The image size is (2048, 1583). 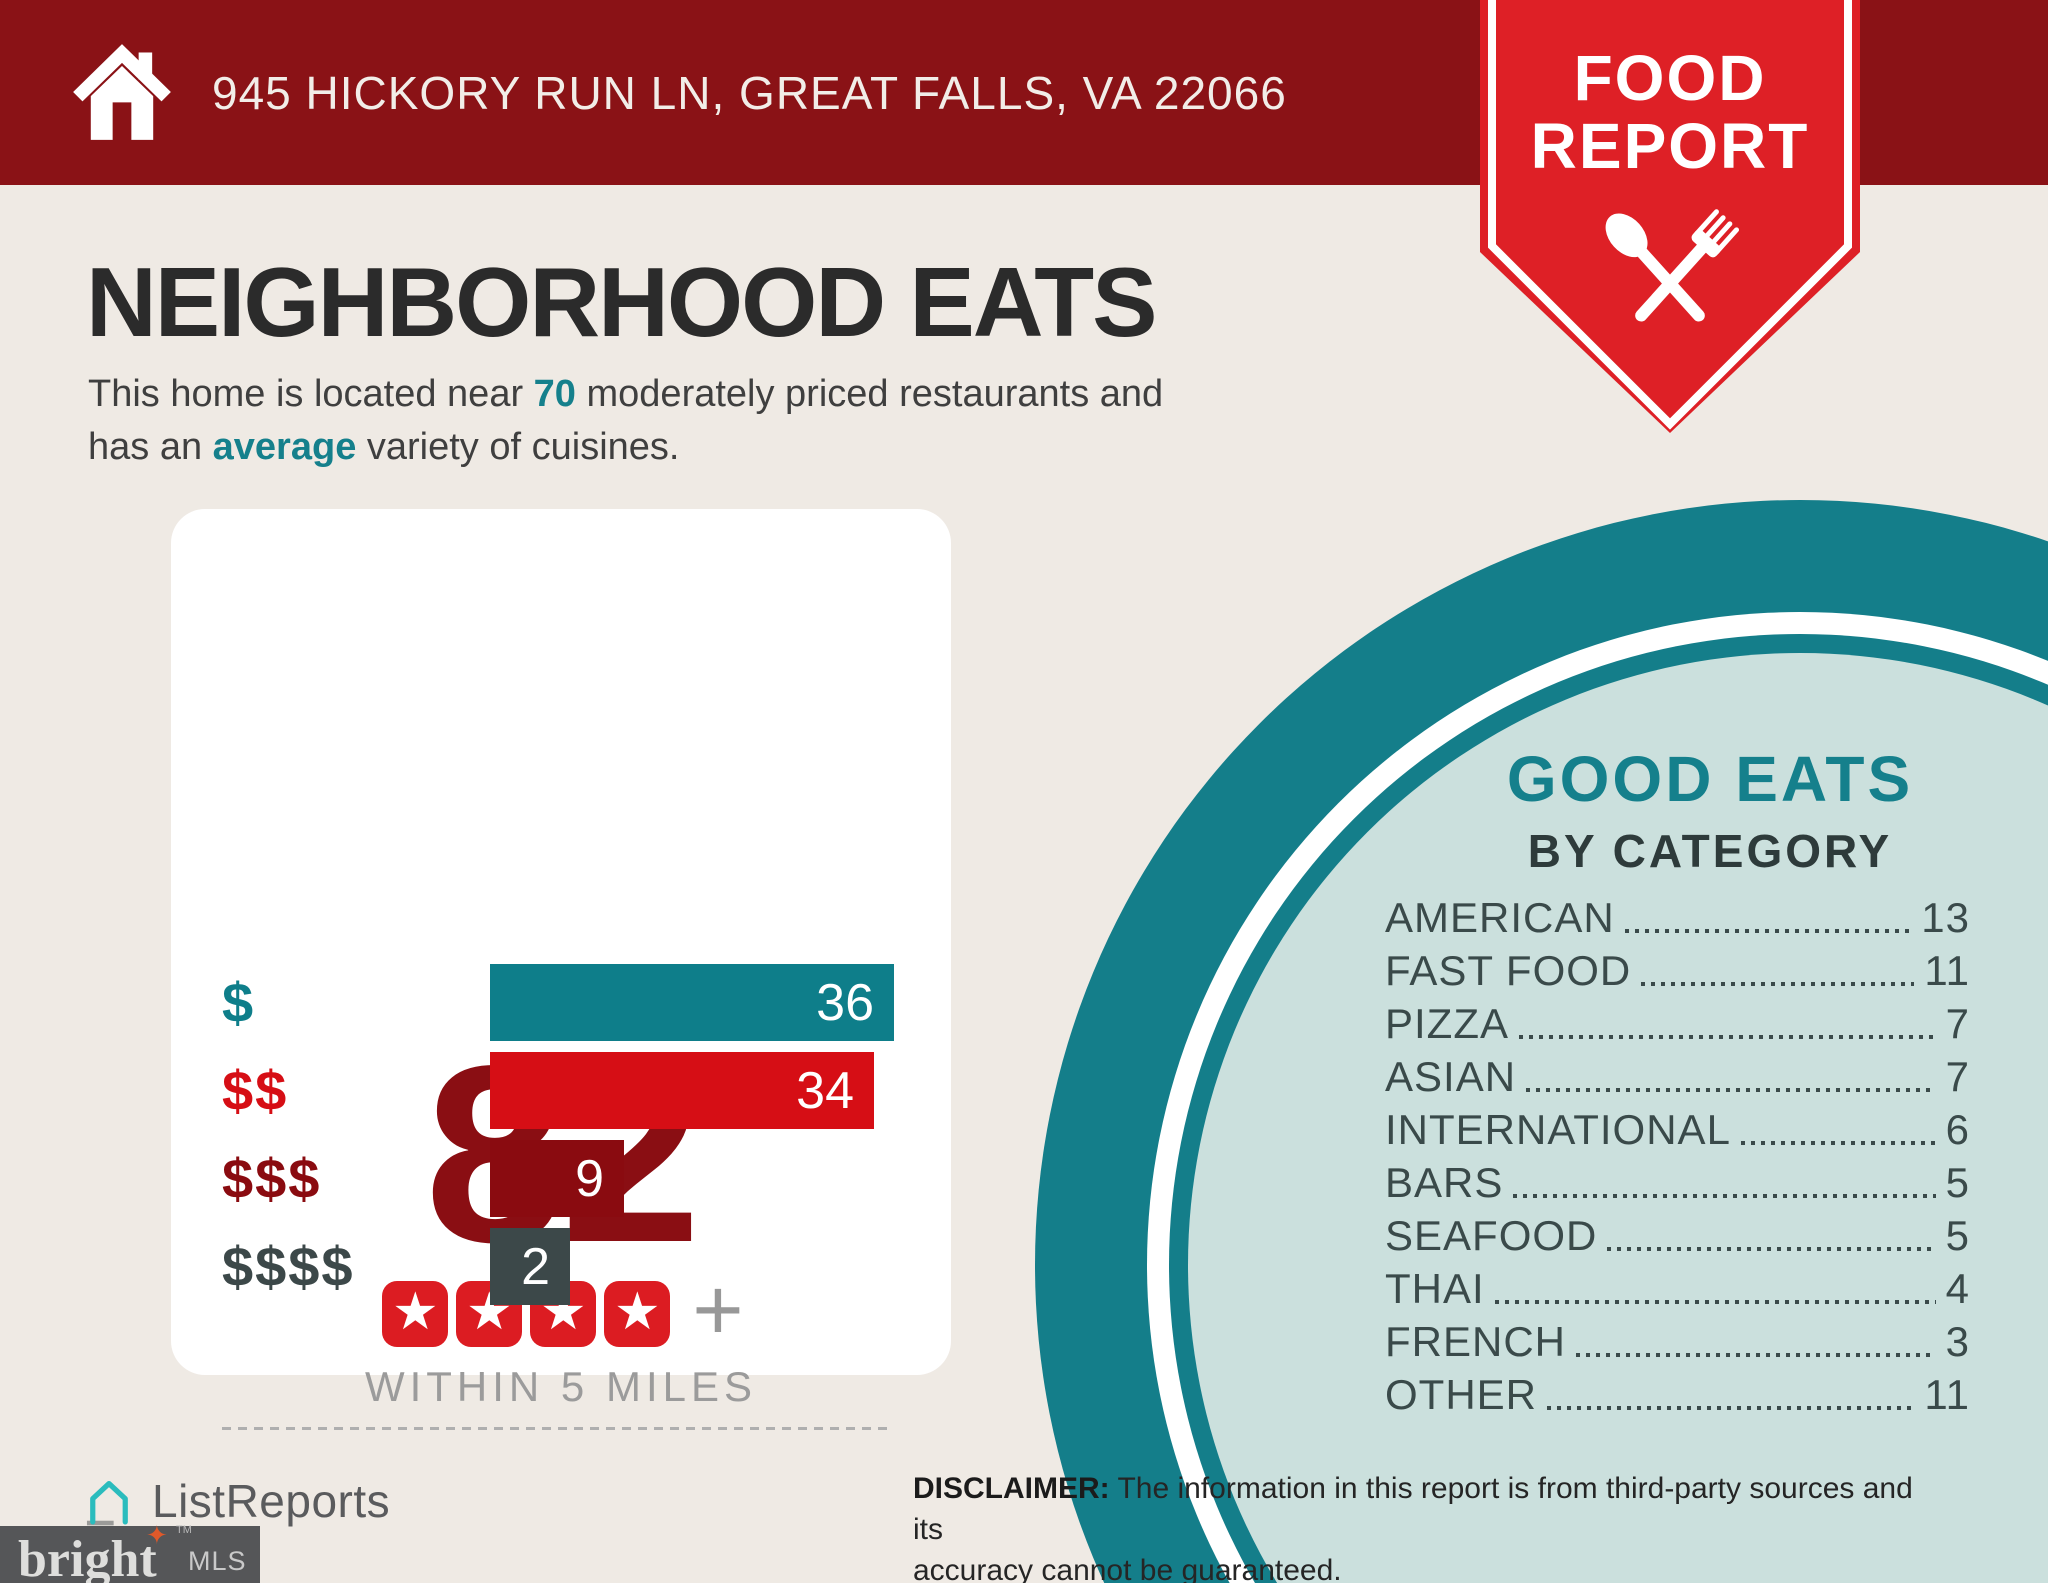 What do you see at coordinates (1435, 1288) in the screenshot?
I see `category-label: THAI` at bounding box center [1435, 1288].